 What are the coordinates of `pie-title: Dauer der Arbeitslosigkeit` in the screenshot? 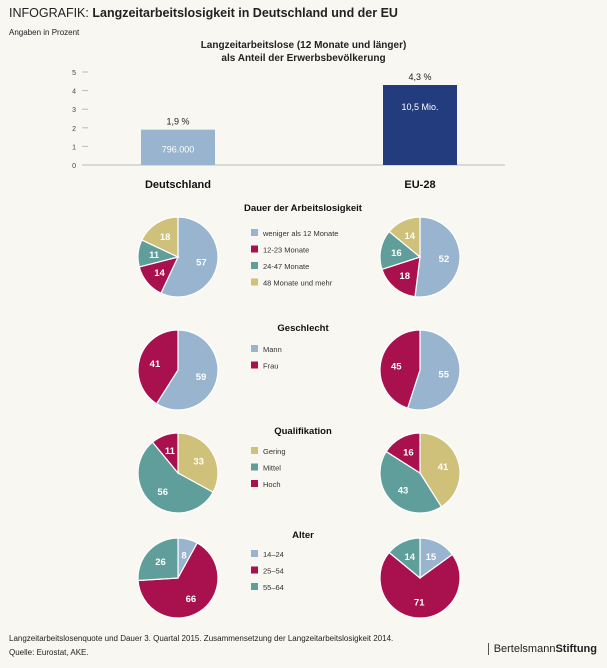 It's located at (303, 208).